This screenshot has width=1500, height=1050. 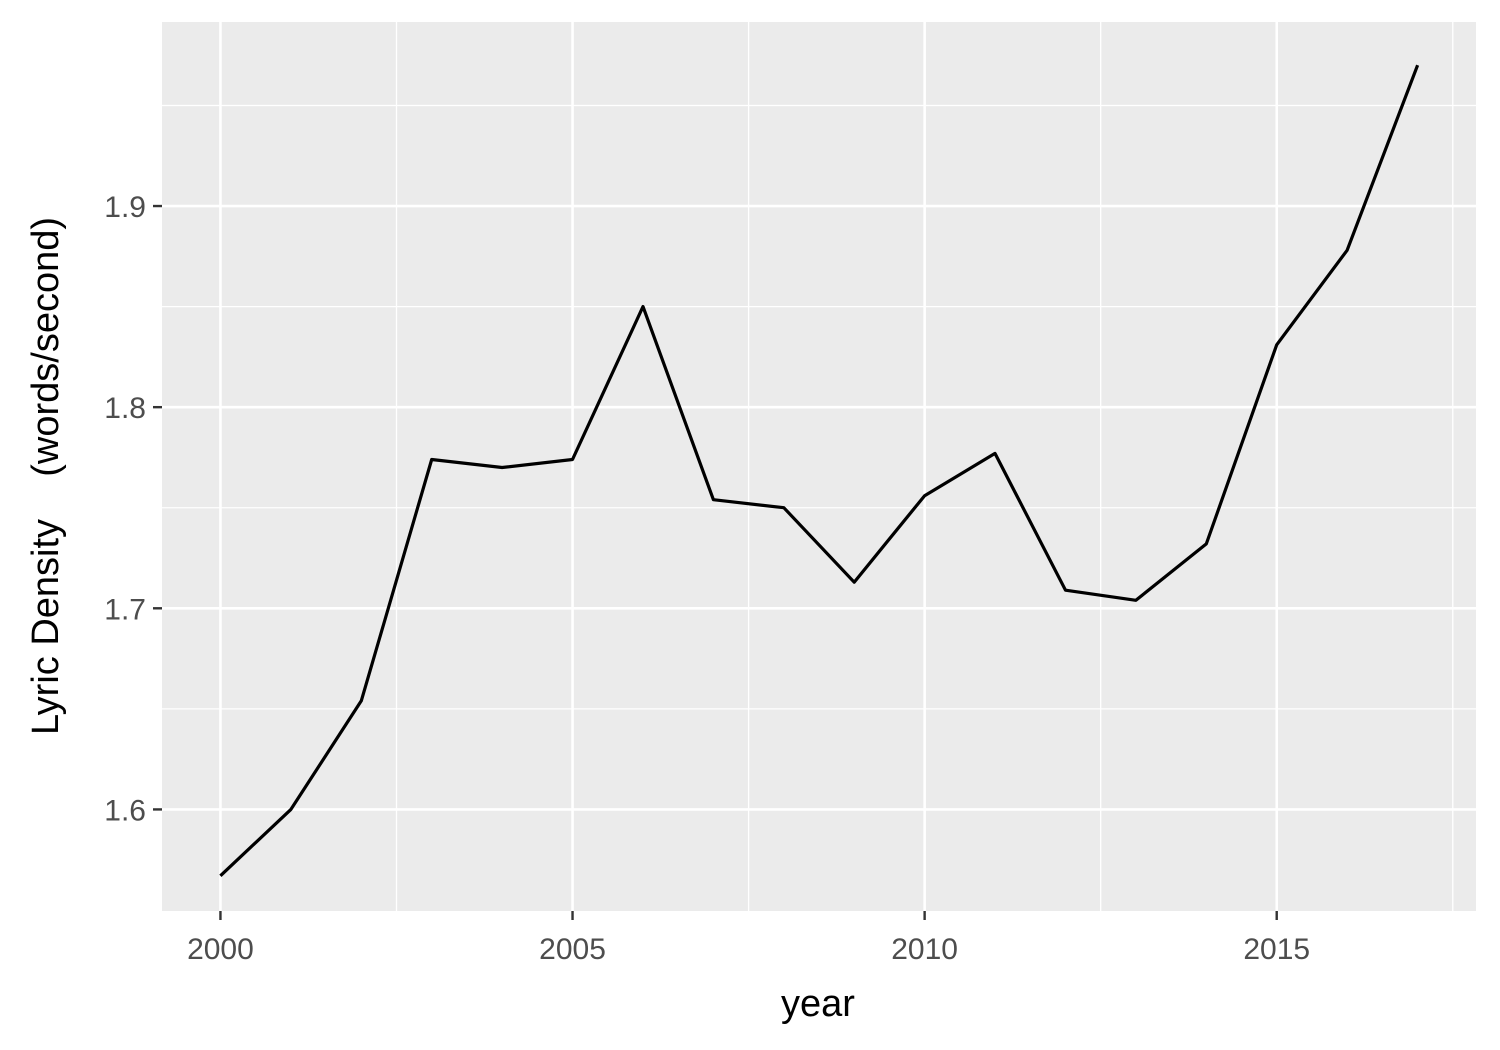 What do you see at coordinates (125, 207) in the screenshot?
I see `y-tick-label: 1.9` at bounding box center [125, 207].